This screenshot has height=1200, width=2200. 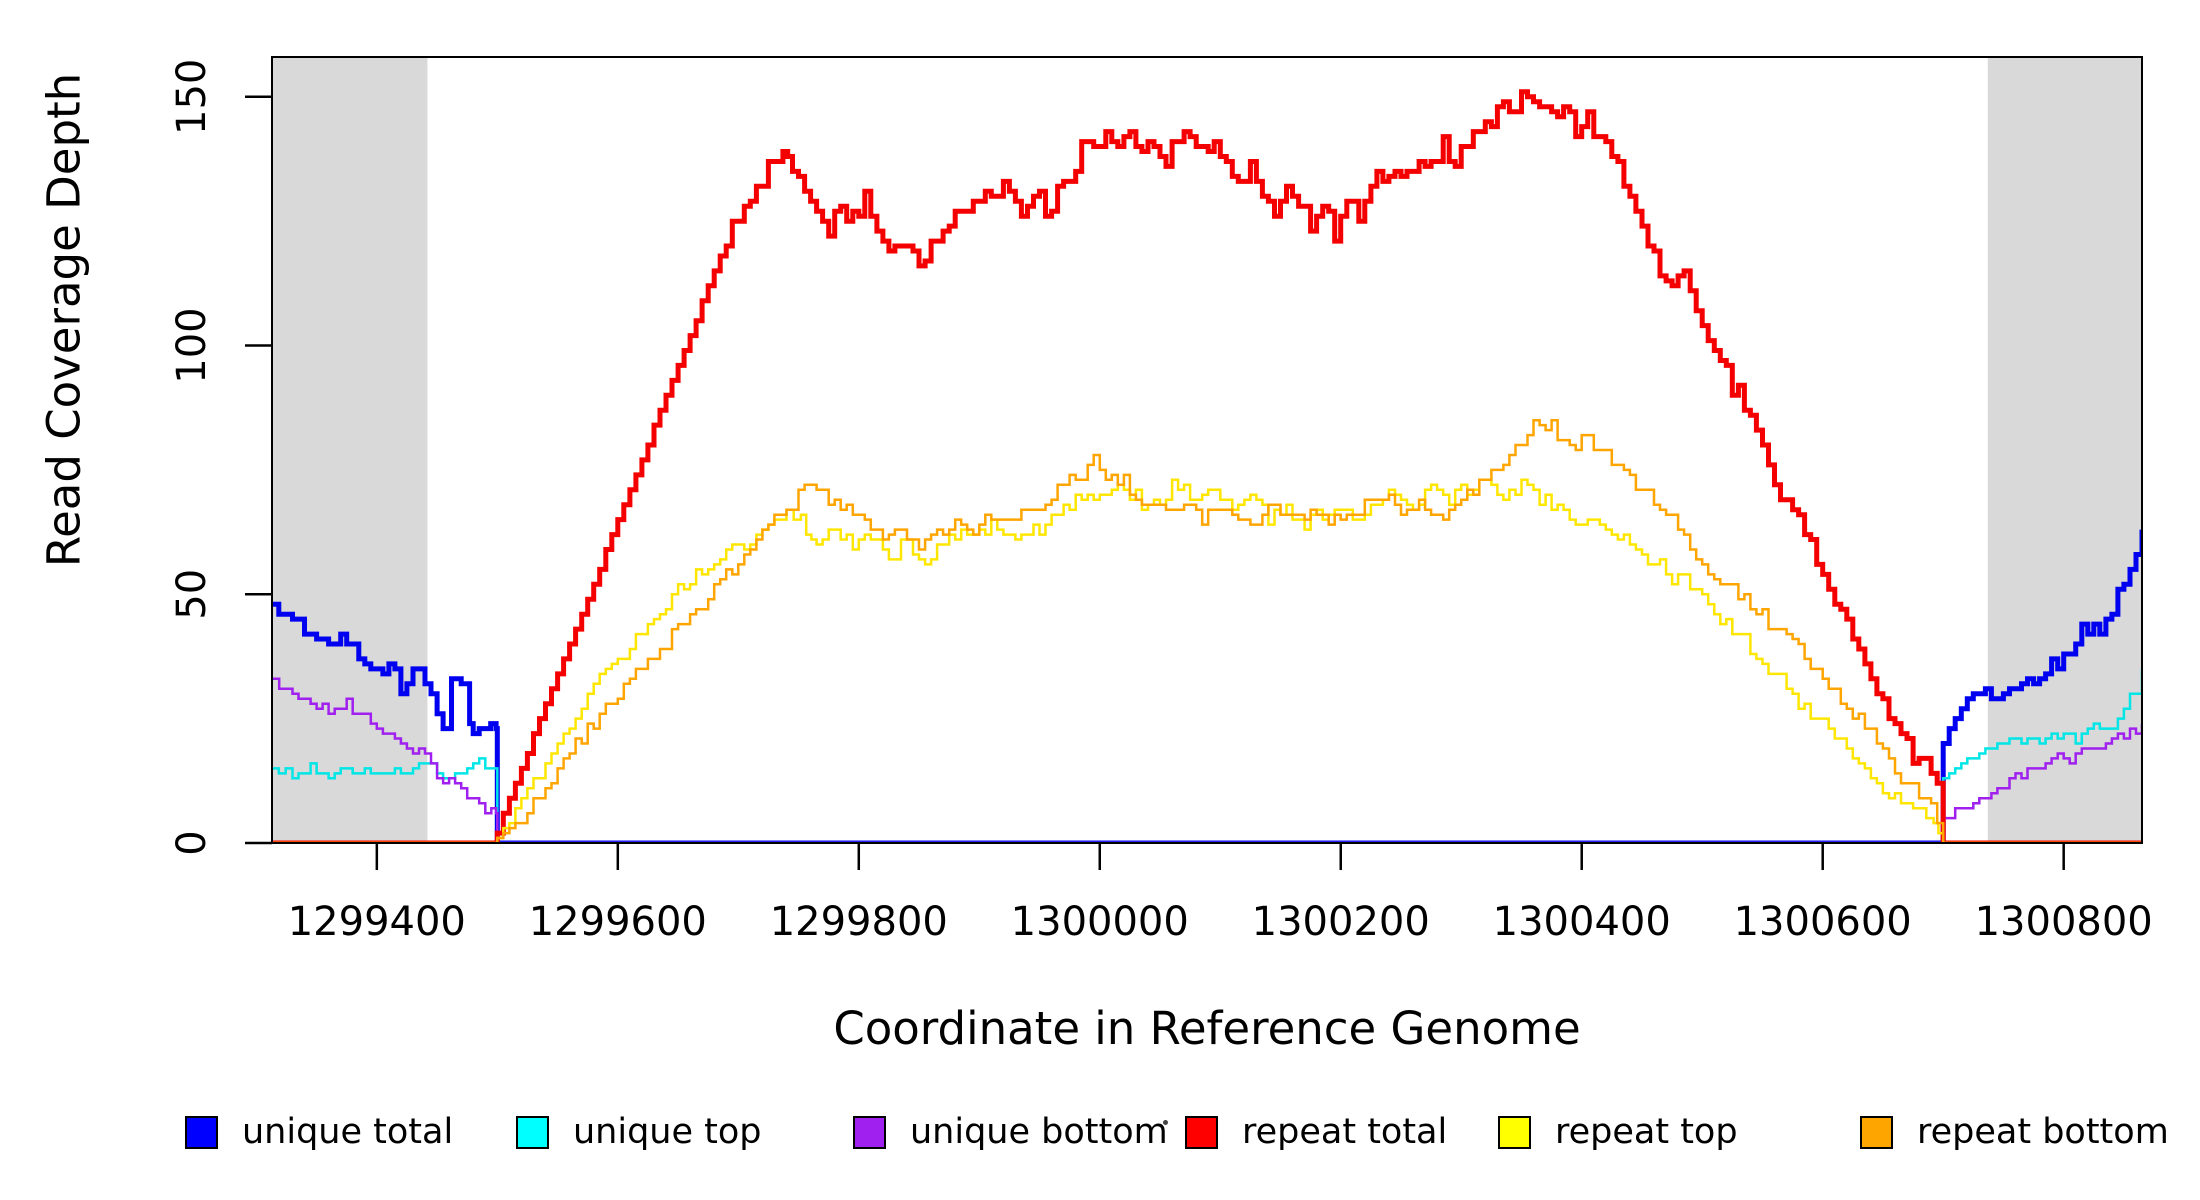 I want to click on legend-label: unique top, so click(x=667, y=1132).